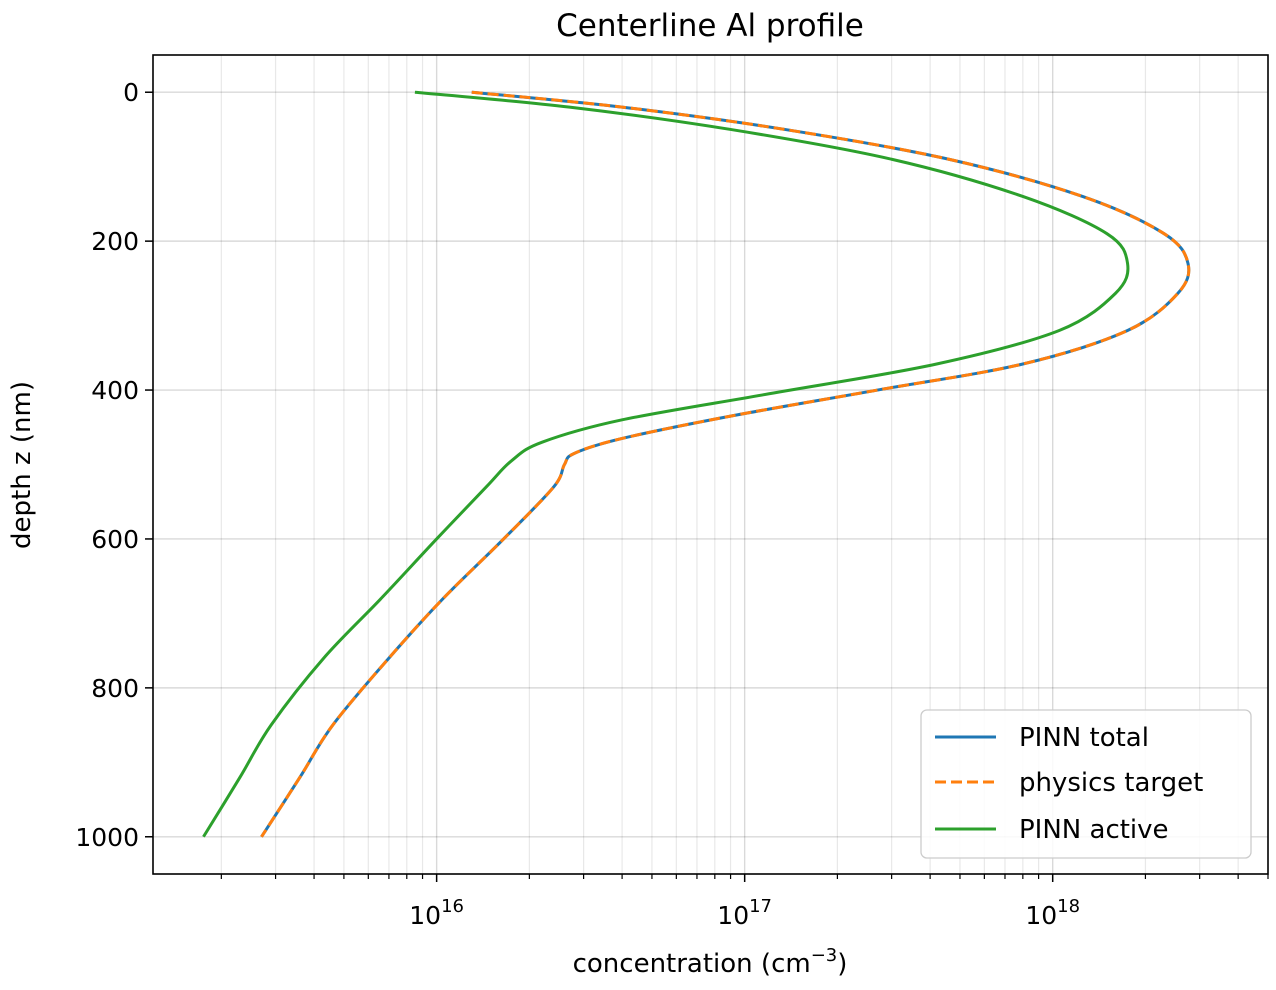 Image resolution: width=1276 pixels, height=990 pixels. I want to click on legend-label-pinn-active: PINN active, so click(1094, 830).